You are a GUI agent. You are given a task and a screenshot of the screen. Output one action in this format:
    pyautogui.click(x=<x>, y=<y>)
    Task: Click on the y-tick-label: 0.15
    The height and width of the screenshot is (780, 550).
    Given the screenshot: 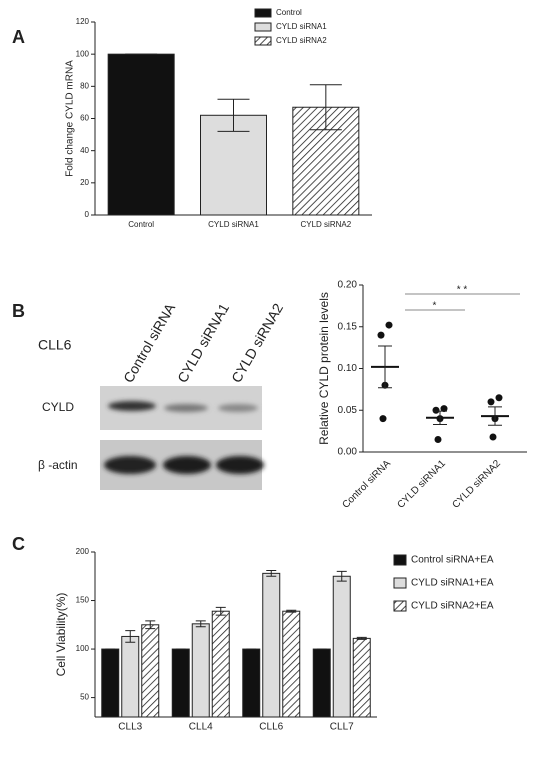 What is the action you would take?
    pyautogui.click(x=348, y=326)
    